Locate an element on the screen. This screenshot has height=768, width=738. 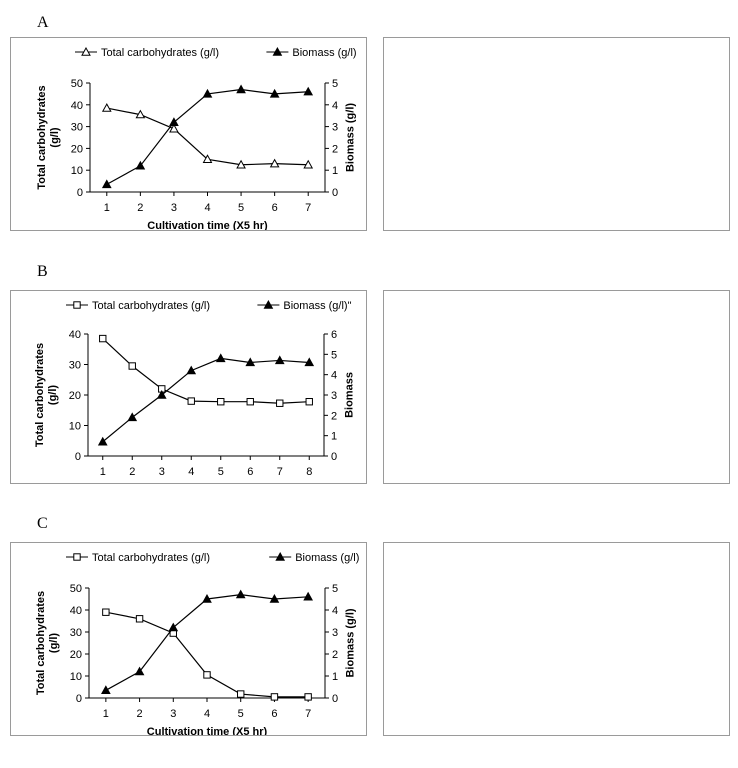
x-axis-title: Cultivation time (X5 hr) is located at coordinates (207, 730).